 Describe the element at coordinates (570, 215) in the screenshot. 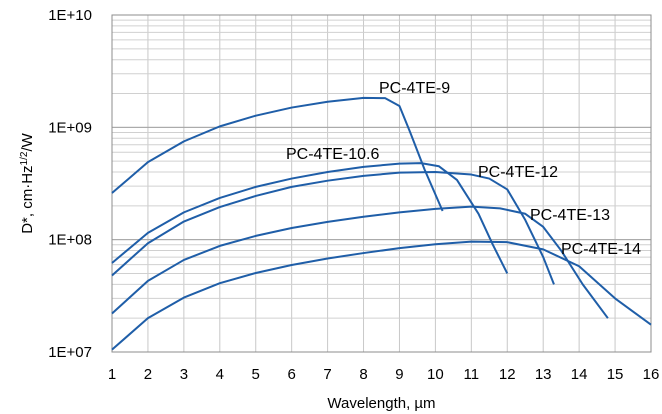

I see `series-label-4: PC-4TE-13` at that location.